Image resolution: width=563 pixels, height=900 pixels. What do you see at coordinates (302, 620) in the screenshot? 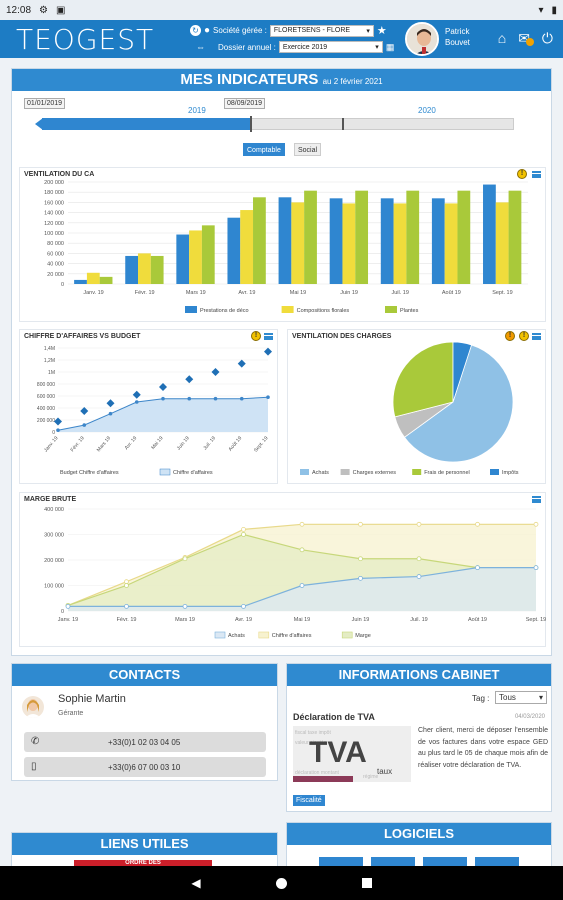
I see `x-tick-label: Mai 19` at bounding box center [302, 620].